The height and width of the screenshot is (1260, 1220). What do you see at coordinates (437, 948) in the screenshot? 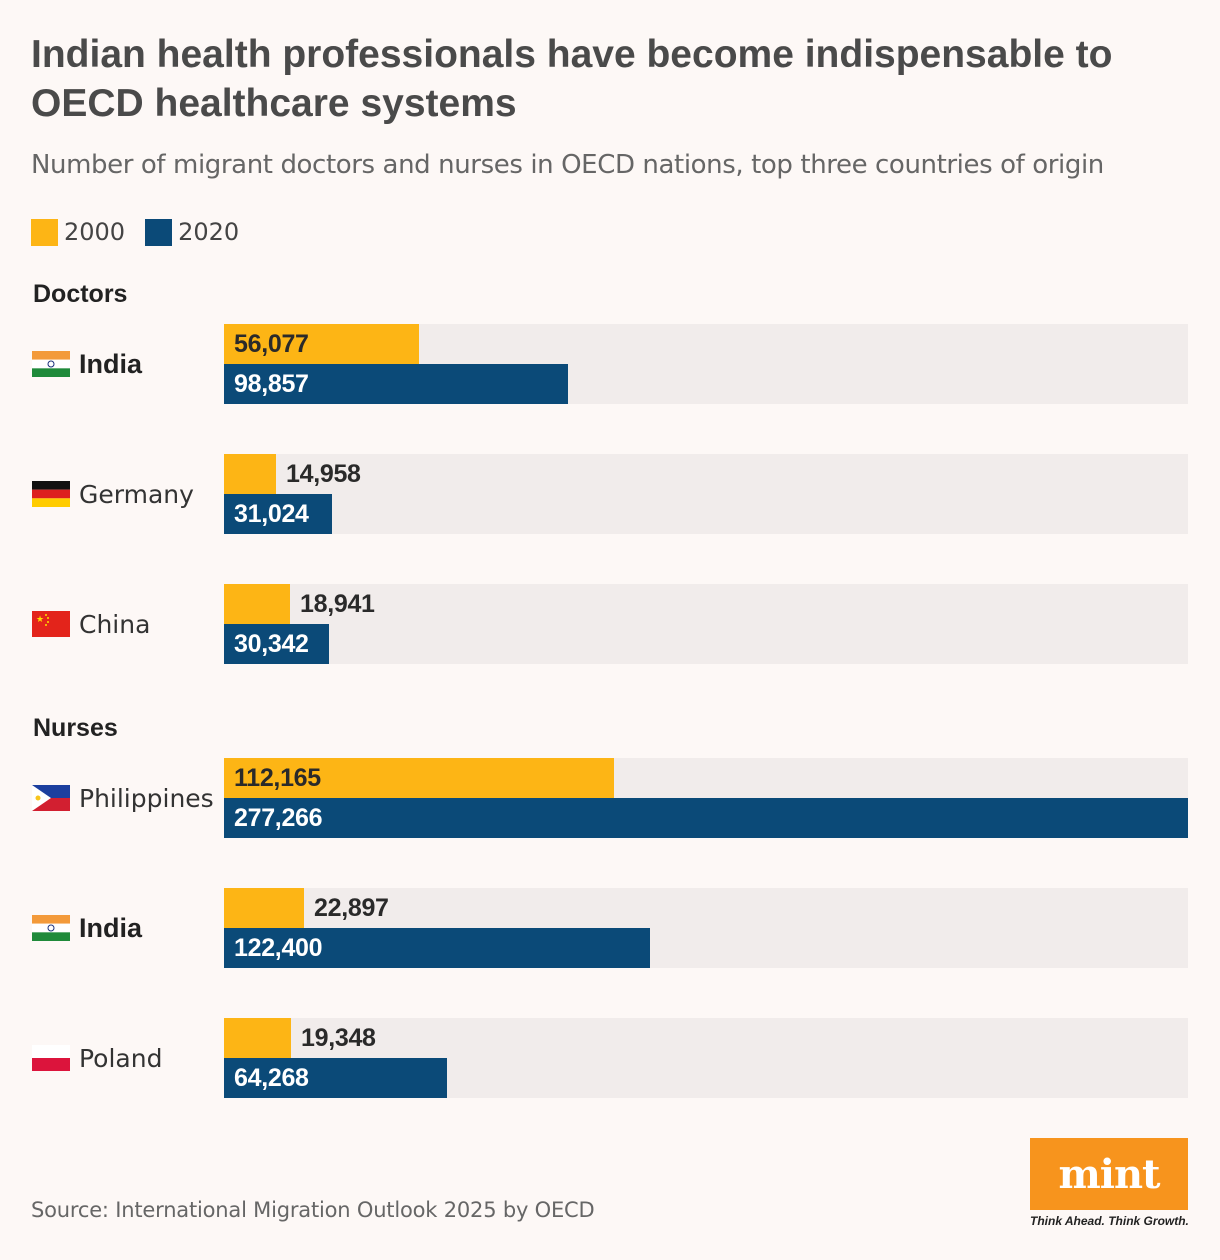
I see `bar-2020-nurses-india` at bounding box center [437, 948].